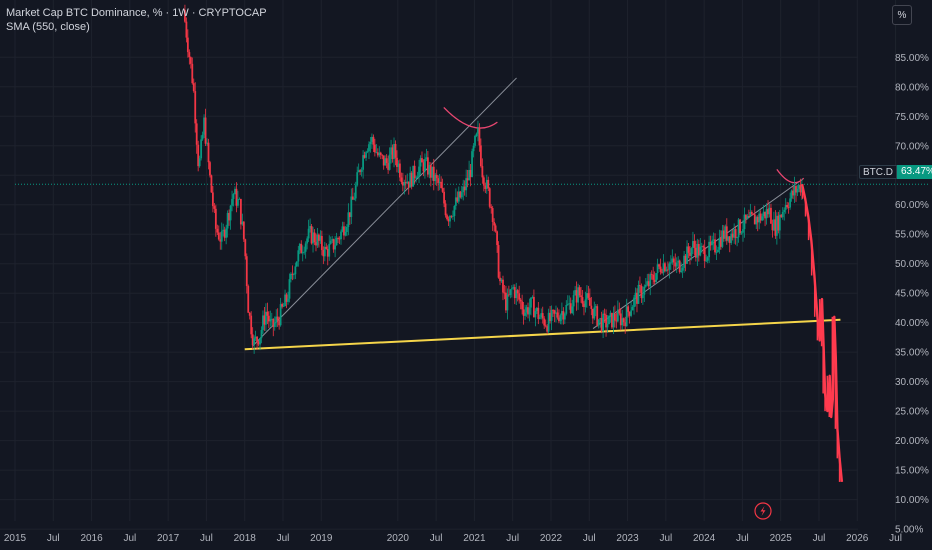 This screenshot has width=932, height=550. I want to click on price-tick-label: 70.00%, so click(912, 146).